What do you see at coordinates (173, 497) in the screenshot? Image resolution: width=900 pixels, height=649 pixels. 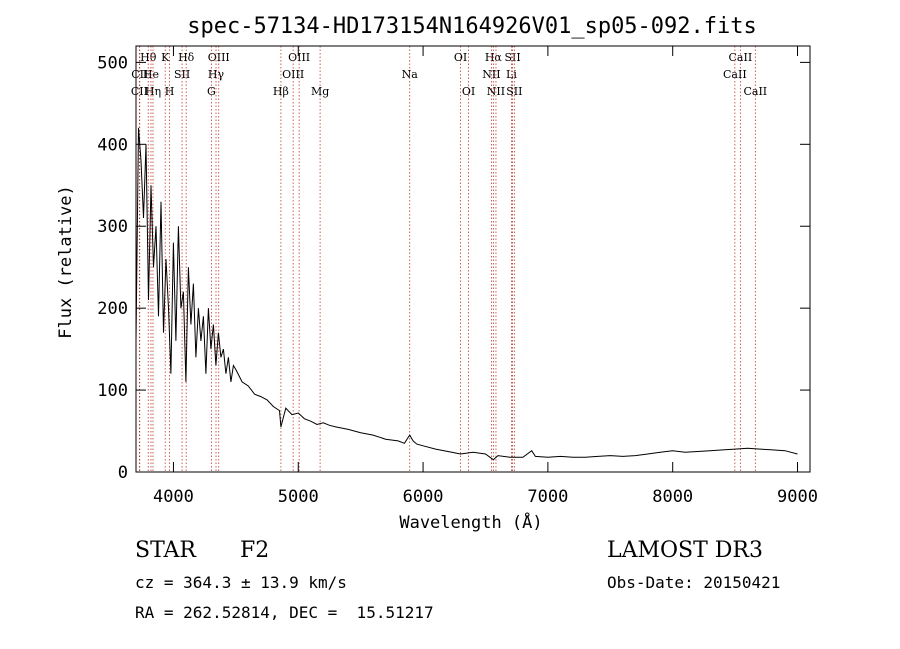 I see `x-tick-label: 4000` at bounding box center [173, 497].